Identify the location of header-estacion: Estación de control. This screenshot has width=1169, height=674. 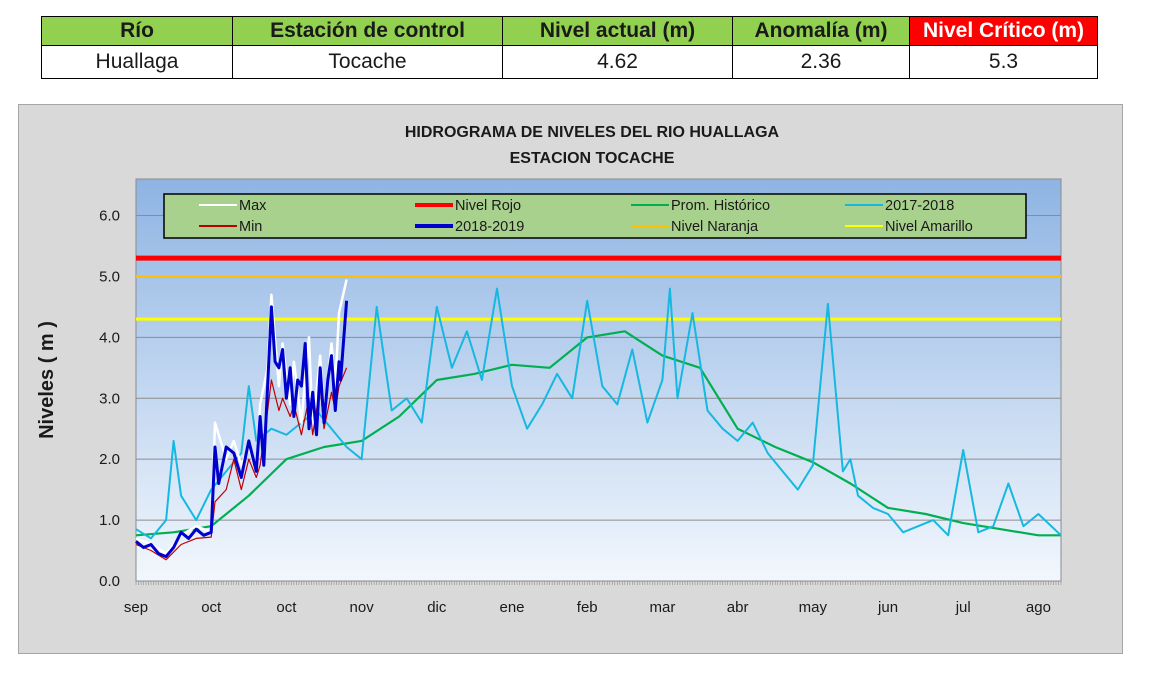
(367, 31).